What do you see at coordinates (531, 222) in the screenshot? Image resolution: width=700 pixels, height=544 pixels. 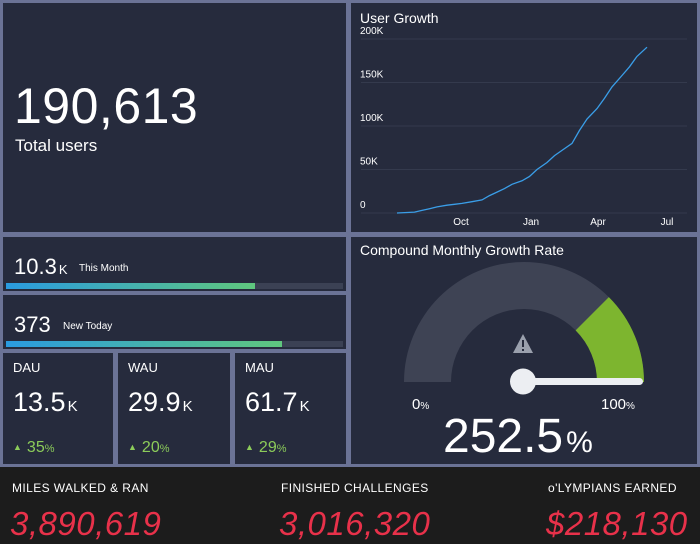 I see `x-tick-label: Jan` at bounding box center [531, 222].